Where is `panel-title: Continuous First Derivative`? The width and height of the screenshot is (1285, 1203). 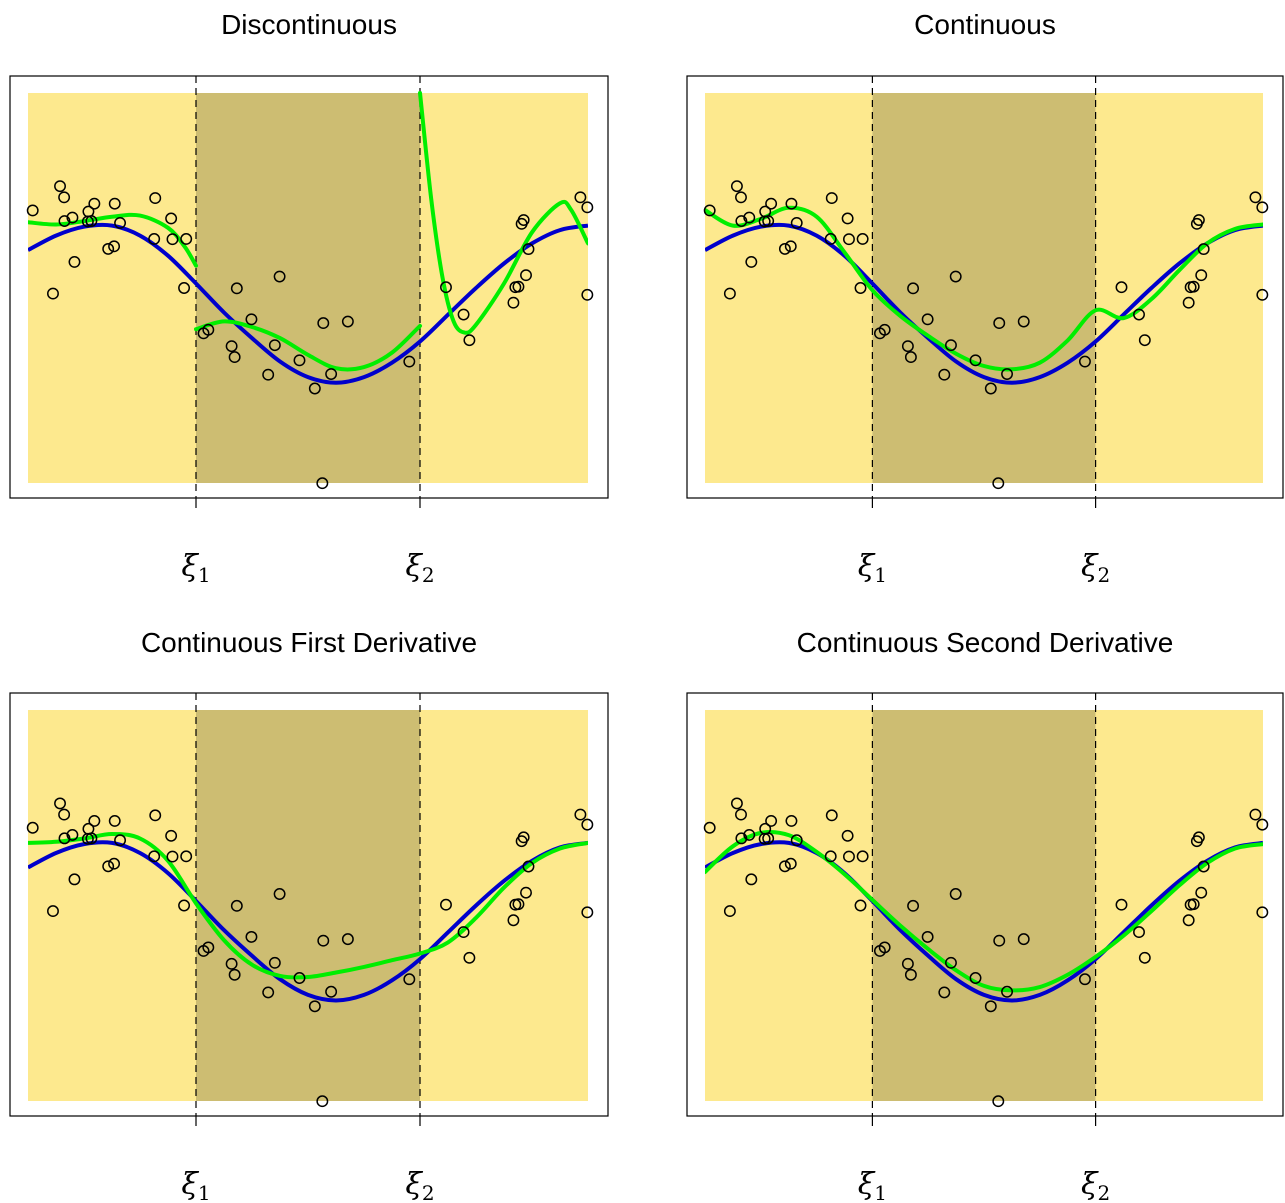
panel-title: Continuous First Derivative is located at coordinates (309, 642).